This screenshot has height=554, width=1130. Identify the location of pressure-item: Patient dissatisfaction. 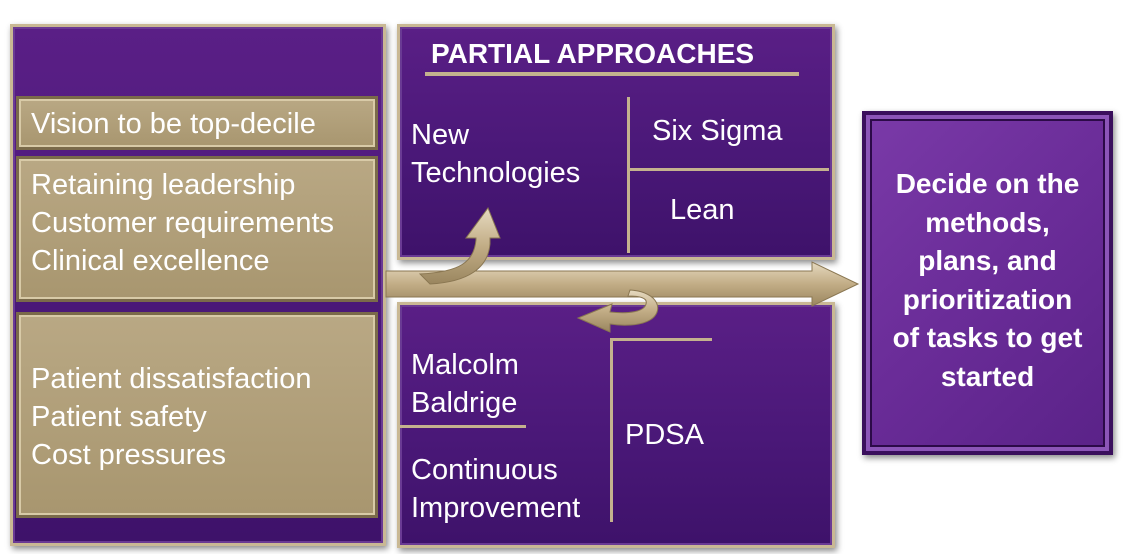
(171, 379).